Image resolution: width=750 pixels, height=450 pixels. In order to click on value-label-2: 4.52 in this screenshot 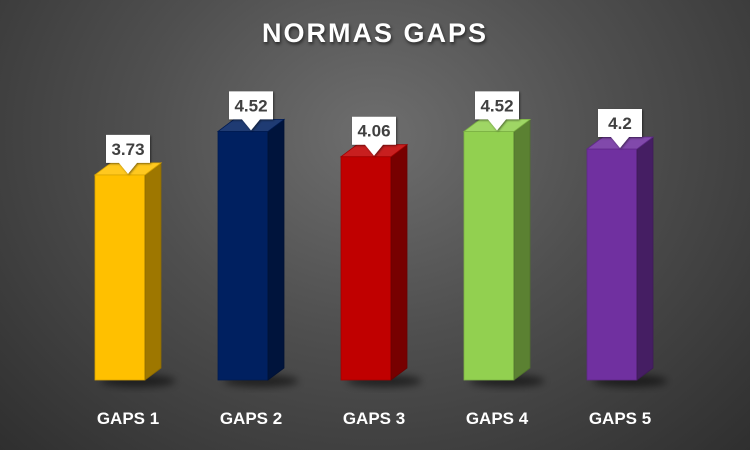, I will do `click(251, 111)`.